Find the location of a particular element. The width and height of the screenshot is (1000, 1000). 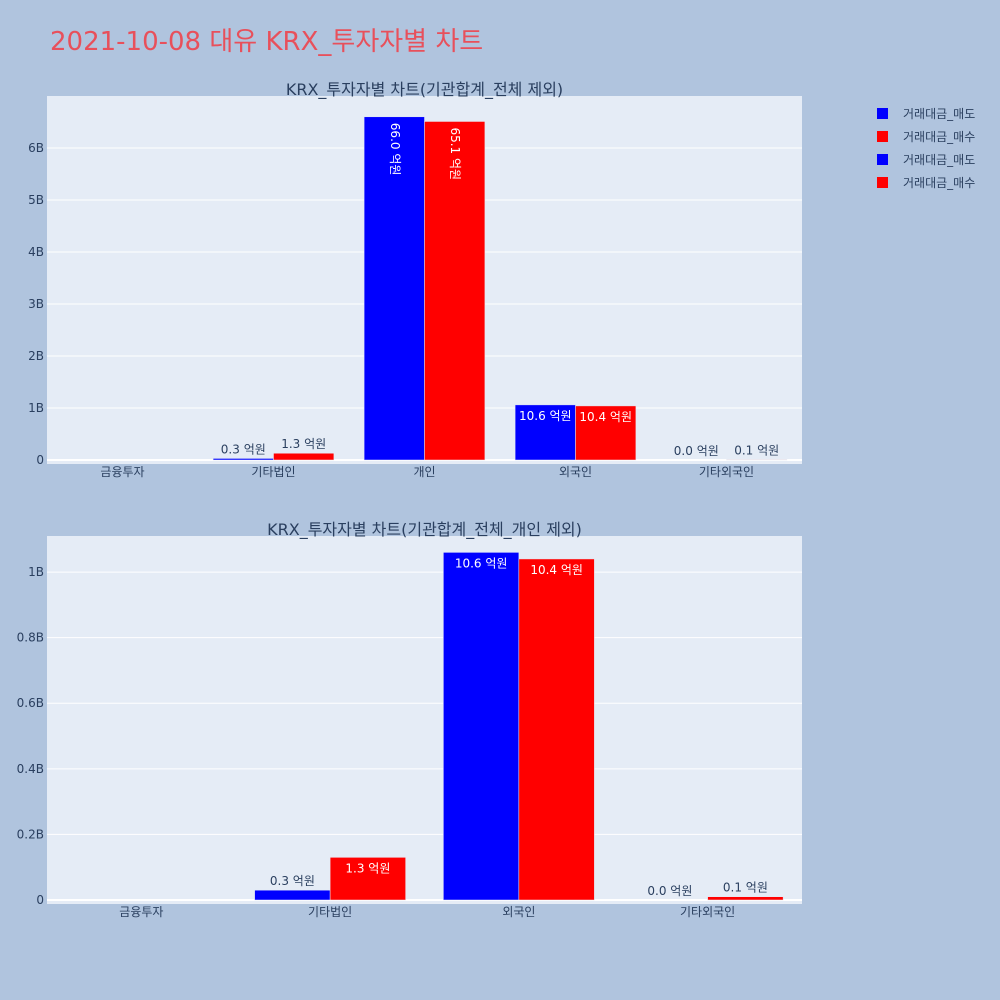

y-tick-label: 4B is located at coordinates (36, 252).